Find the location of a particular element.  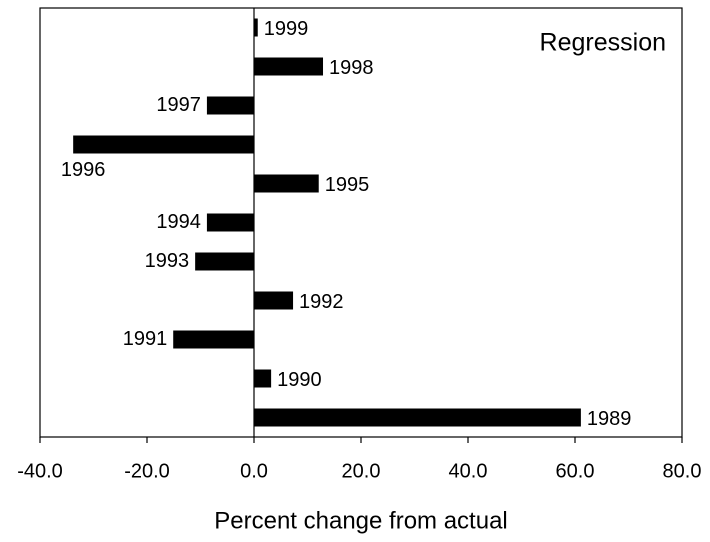

bar-label: 1995 is located at coordinates (347, 185).